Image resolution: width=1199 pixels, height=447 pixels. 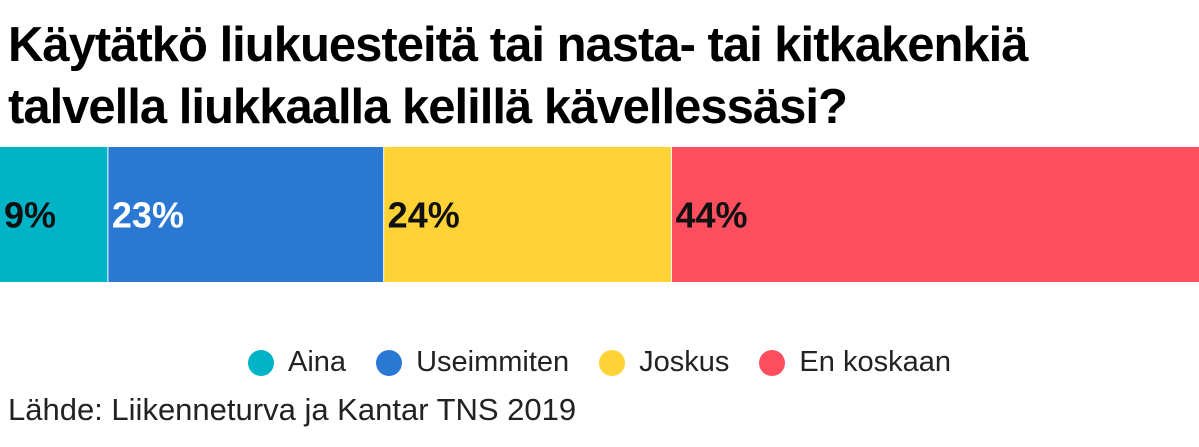 What do you see at coordinates (935, 214) in the screenshot?
I see `bar-segment-en-koskaan` at bounding box center [935, 214].